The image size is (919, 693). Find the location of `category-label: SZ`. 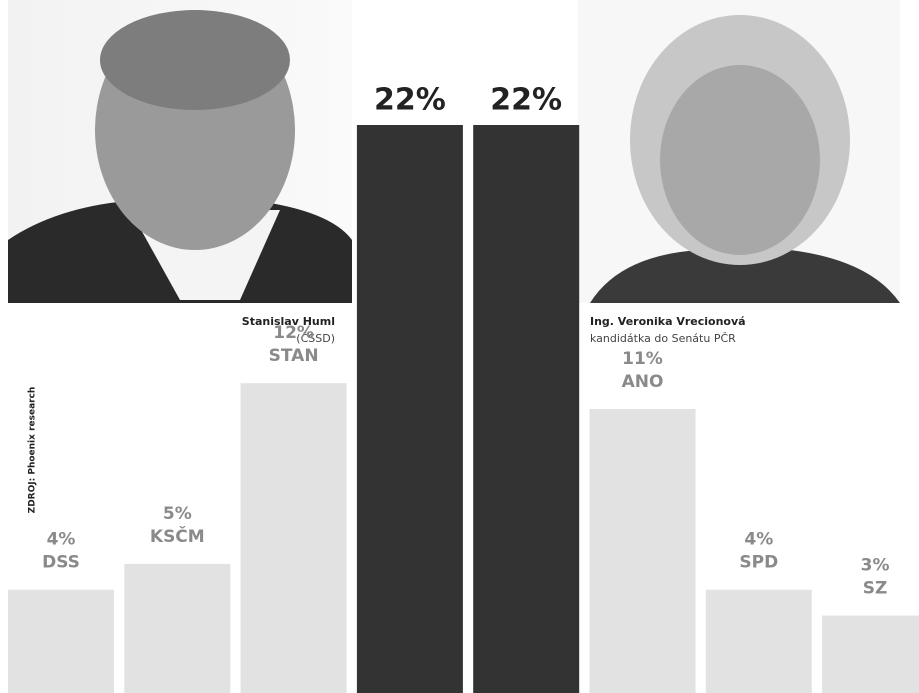

category-label: SZ is located at coordinates (875, 589).